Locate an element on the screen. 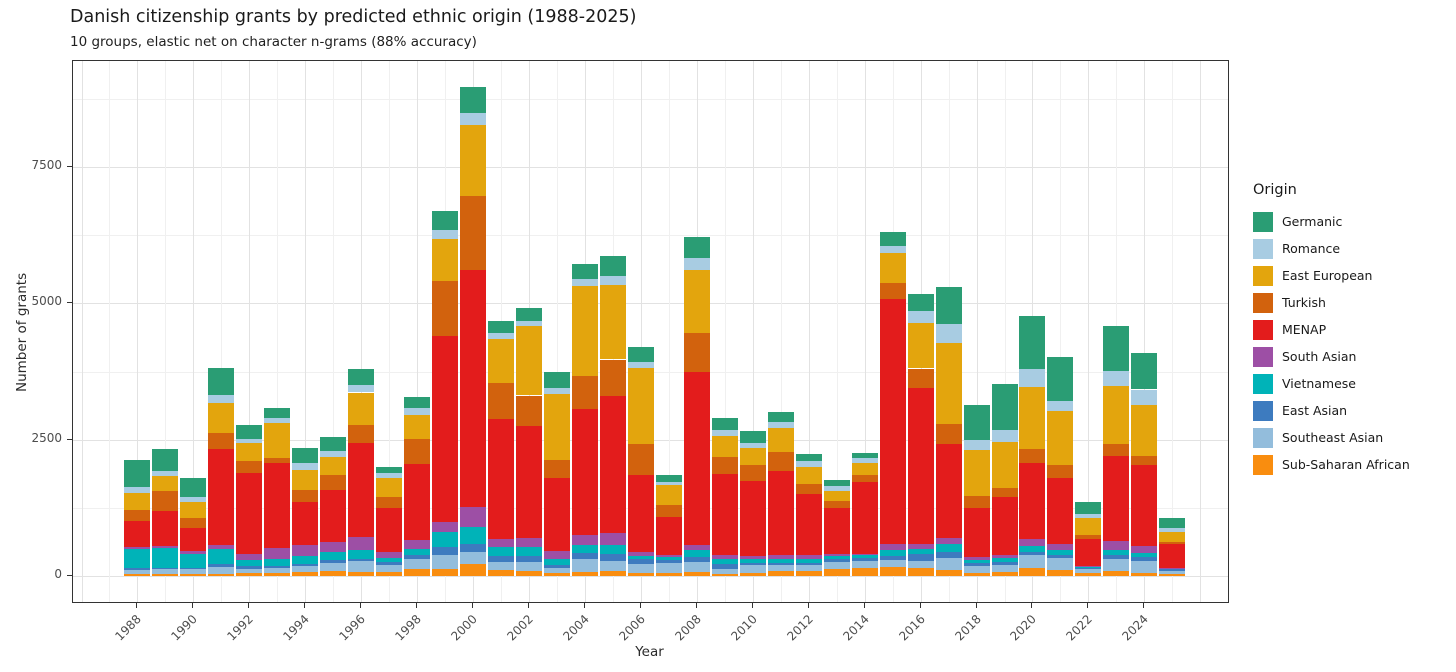 This screenshot has height=672, width=1456. legend-swatch-east-european is located at coordinates (1263, 275).